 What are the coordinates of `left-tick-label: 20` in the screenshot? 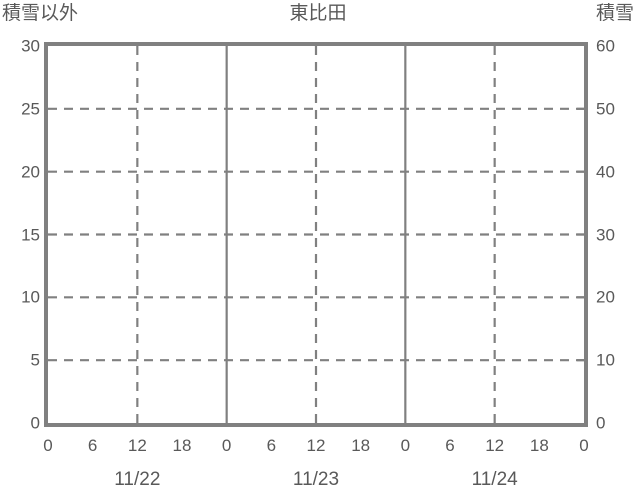 It's located at (30, 172).